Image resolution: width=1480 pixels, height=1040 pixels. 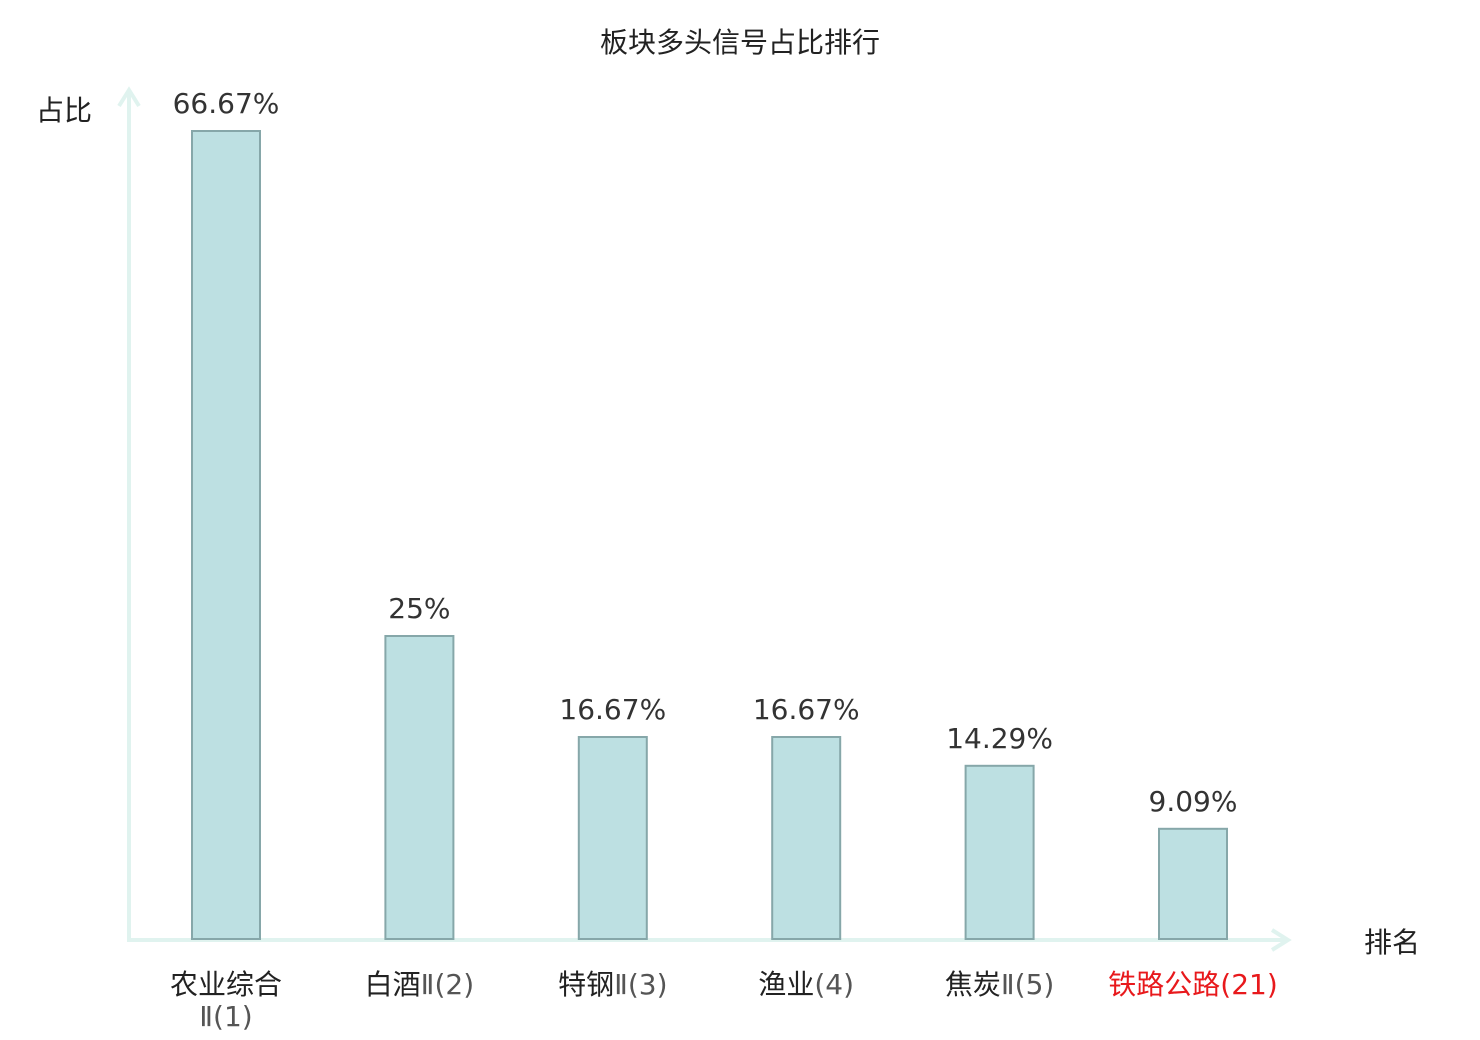 I want to click on x-tick-label: 铁路公路(21), so click(x=1193, y=984).